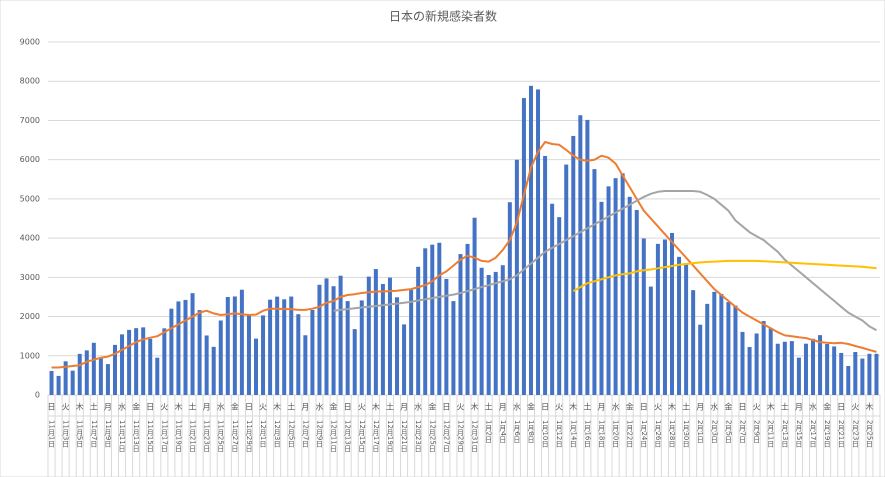 The width and height of the screenshot is (885, 477). I want to click on x-tick-label: 1月22日, so click(630, 434).